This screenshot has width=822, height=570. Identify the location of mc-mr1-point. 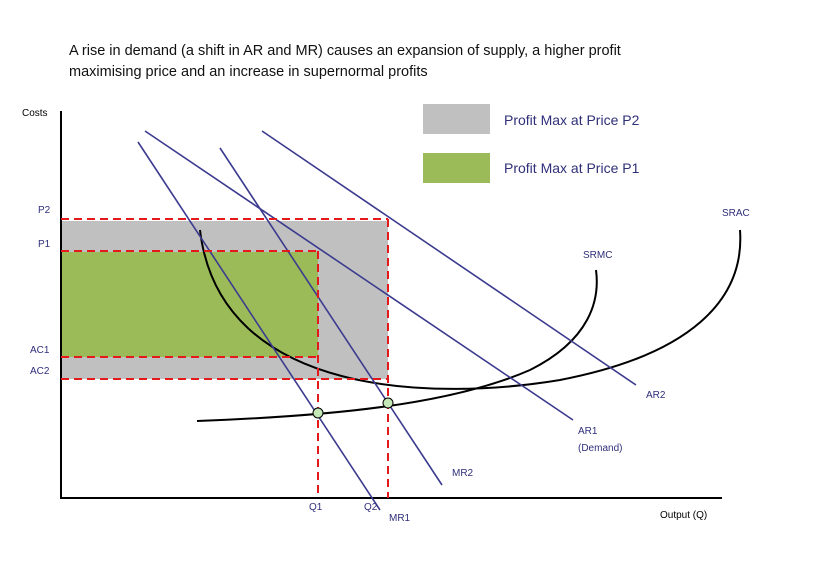
(318, 413).